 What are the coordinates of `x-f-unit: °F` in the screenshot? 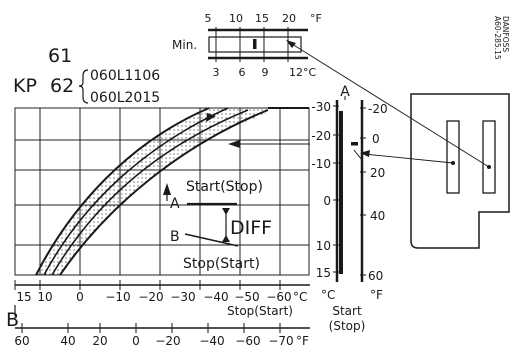 It's located at (302, 341).